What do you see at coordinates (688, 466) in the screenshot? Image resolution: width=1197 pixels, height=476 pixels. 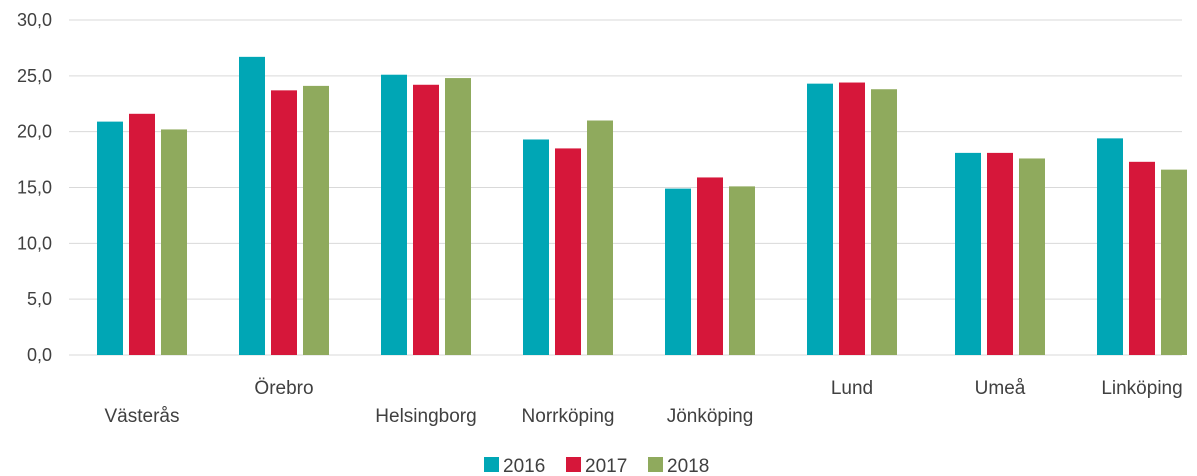 I see `legend-label: 2018` at bounding box center [688, 466].